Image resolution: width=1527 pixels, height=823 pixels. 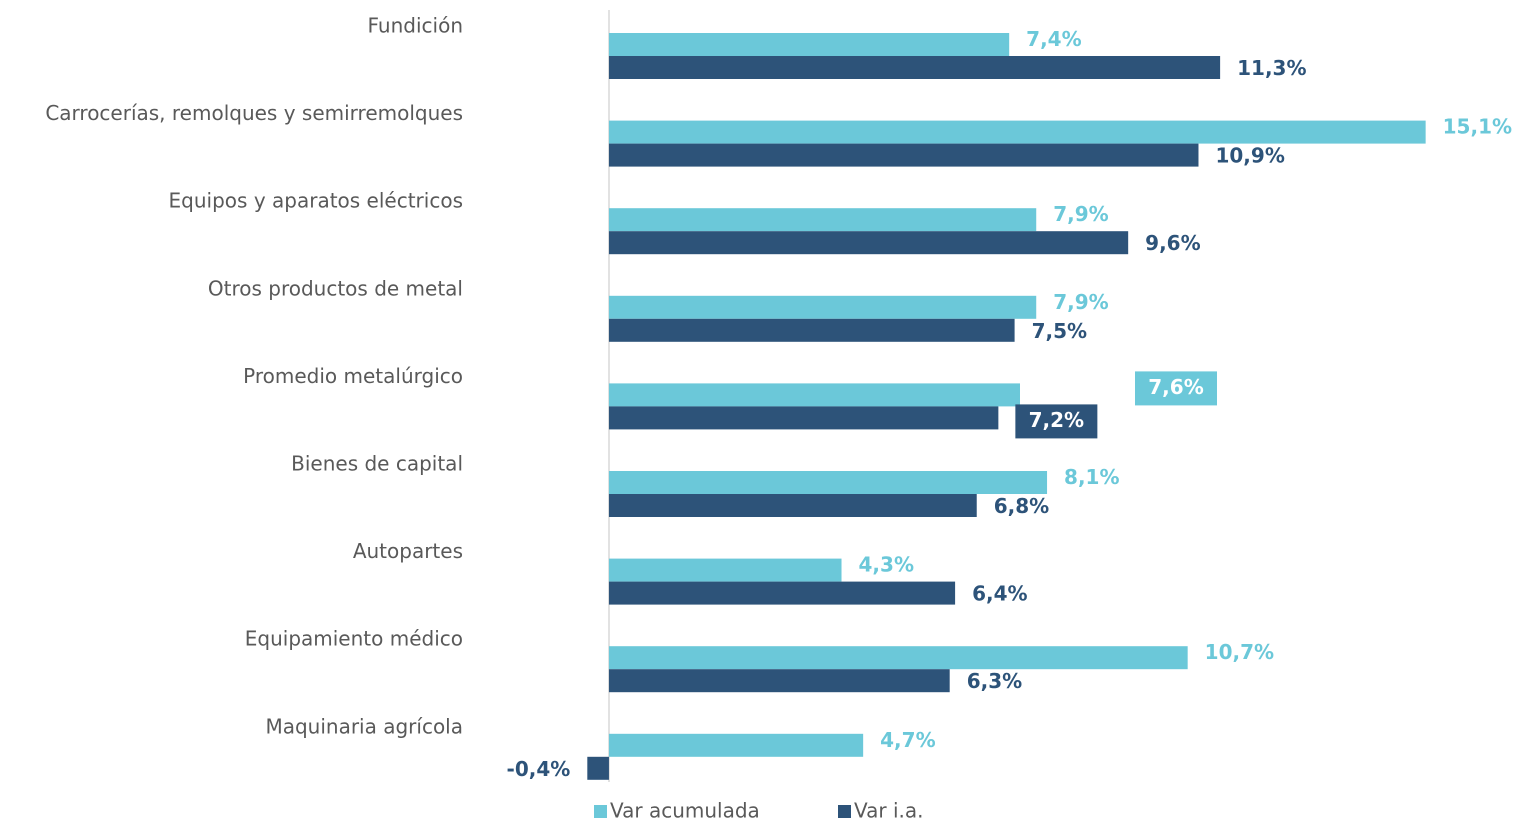 What do you see at coordinates (377, 464) in the screenshot?
I see `category-label: Bienes de capital` at bounding box center [377, 464].